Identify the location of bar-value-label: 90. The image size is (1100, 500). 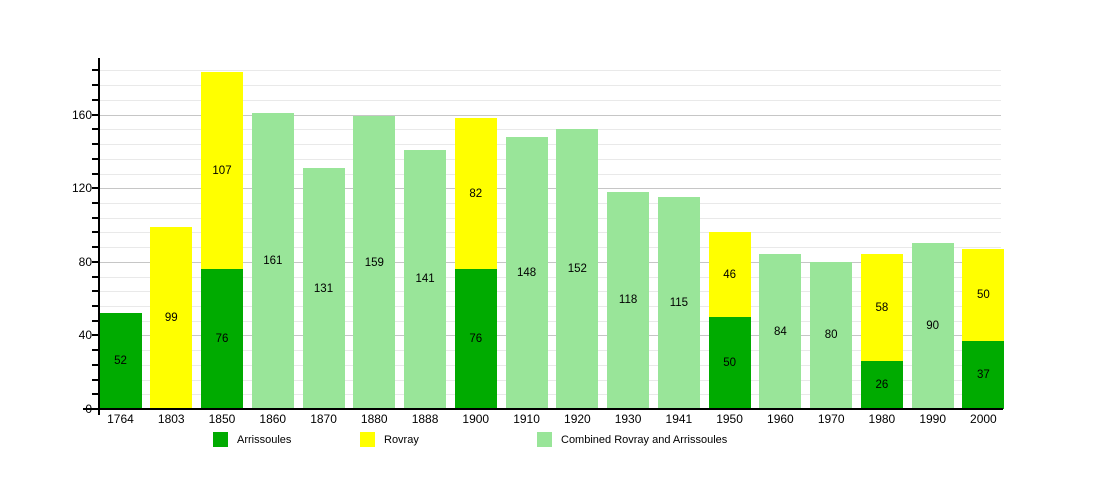
(933, 326).